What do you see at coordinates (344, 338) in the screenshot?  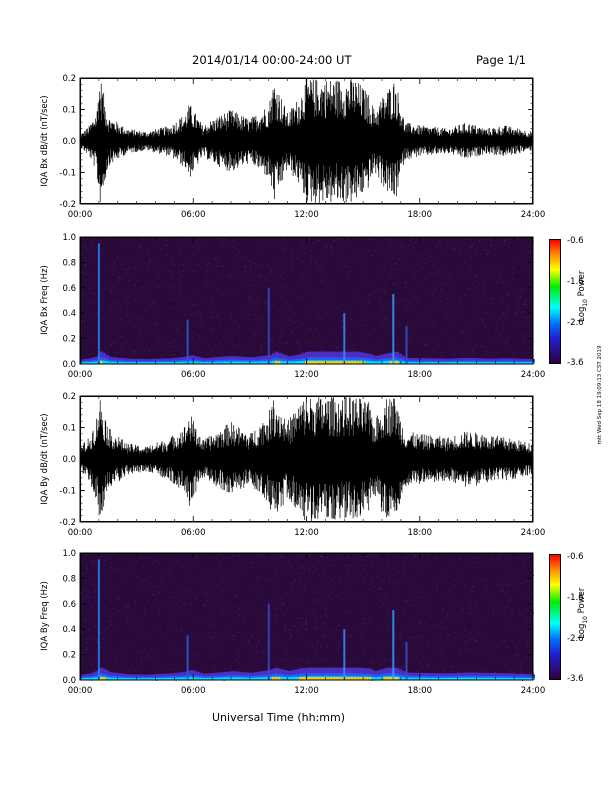 I see `spectrogram-streak` at bounding box center [344, 338].